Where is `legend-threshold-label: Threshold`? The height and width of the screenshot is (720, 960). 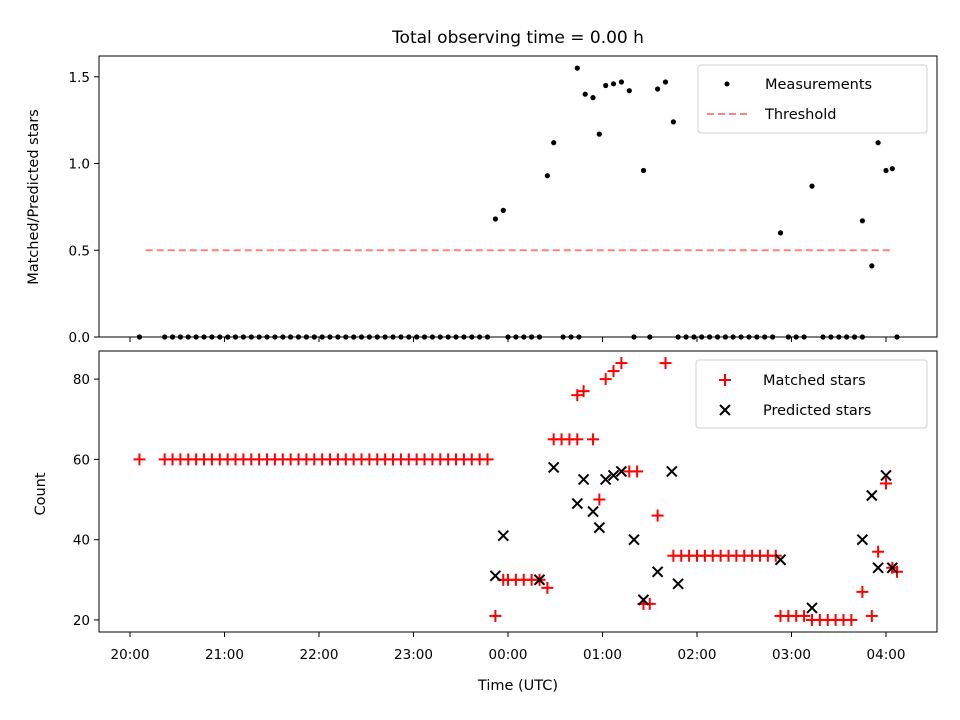 legend-threshold-label: Threshold is located at coordinates (800, 115).